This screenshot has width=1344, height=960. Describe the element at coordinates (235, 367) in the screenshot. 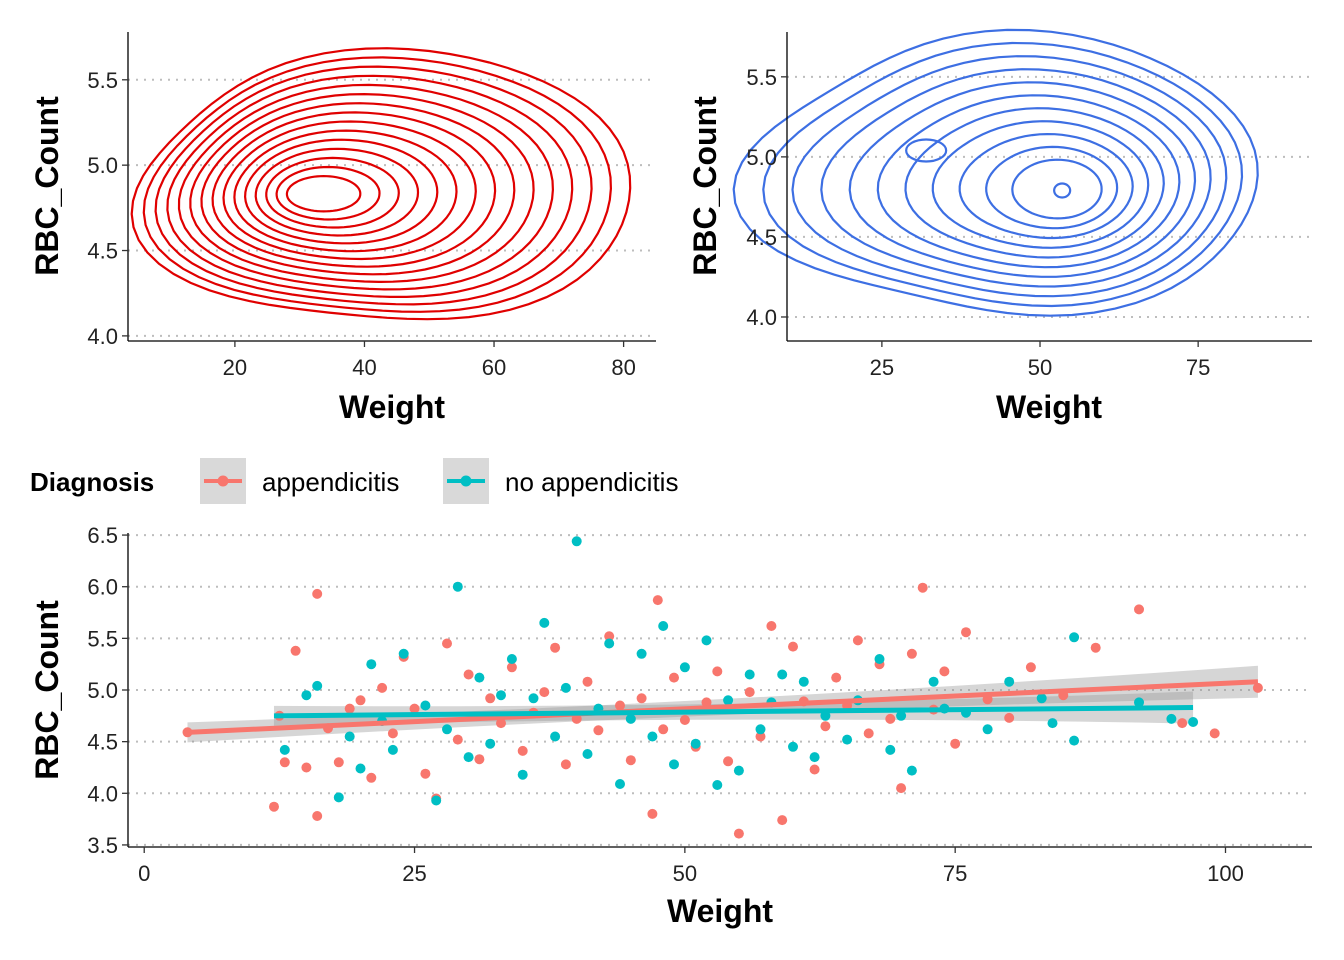

I see `x-tick-label: 20` at that location.